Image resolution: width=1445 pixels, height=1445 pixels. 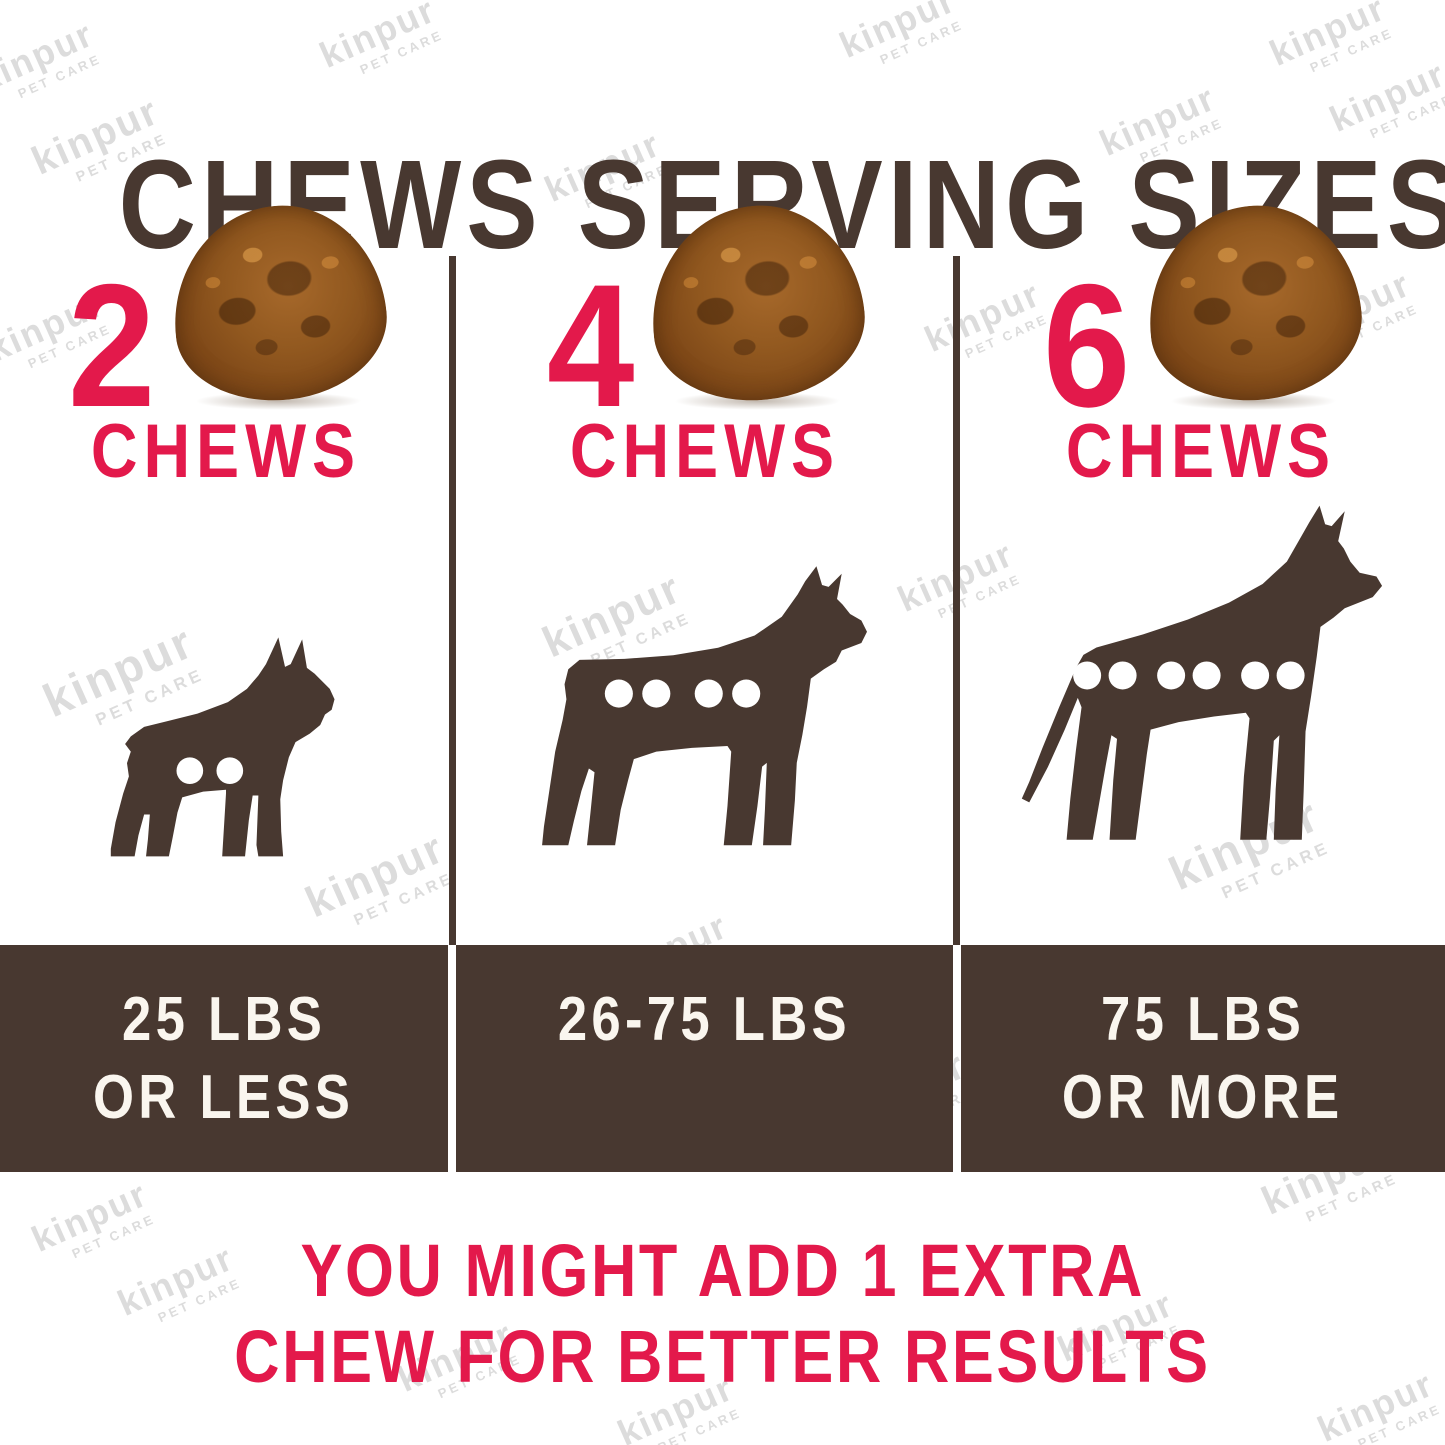 I want to click on footer-note-line1: YOU MIGHT ADD 1 EXTRA, so click(x=722, y=1270).